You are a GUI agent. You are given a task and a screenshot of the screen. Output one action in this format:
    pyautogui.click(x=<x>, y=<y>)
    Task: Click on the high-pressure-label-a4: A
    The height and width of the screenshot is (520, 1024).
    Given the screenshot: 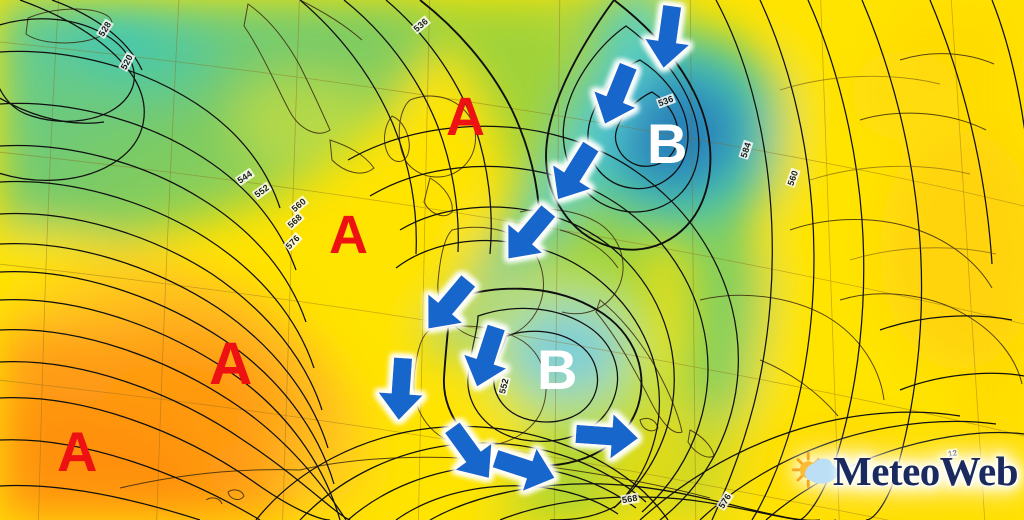 What is the action you would take?
    pyautogui.click(x=465, y=117)
    